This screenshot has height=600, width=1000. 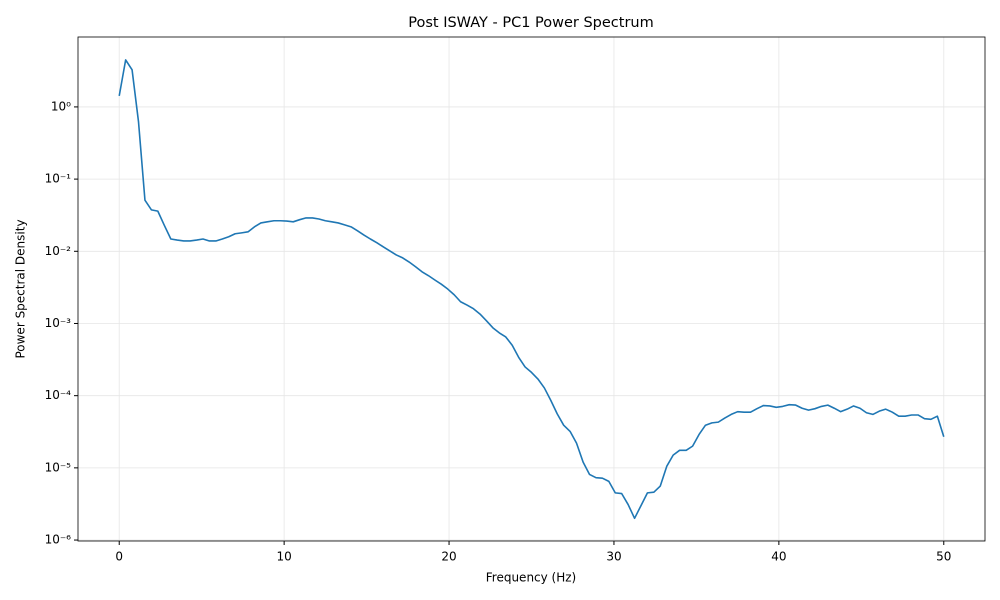 I want to click on x-tick-label: 10, so click(x=283, y=557).